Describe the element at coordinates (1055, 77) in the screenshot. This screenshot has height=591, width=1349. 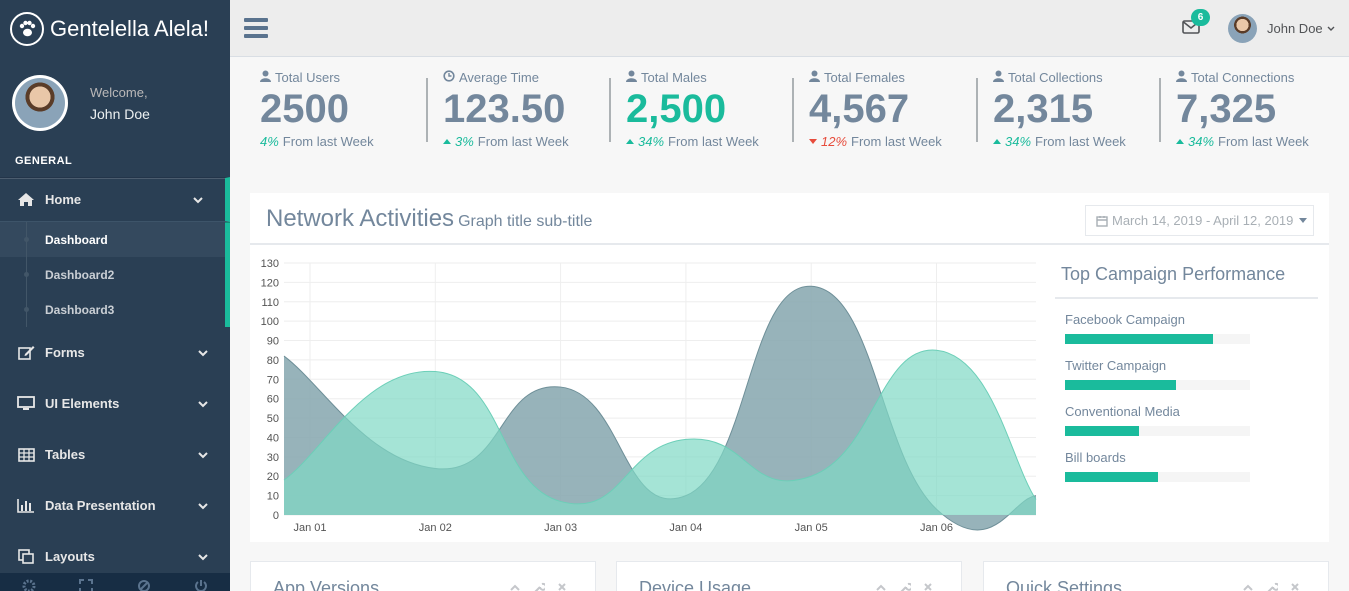
I see `stat-label-text: Total Collections` at that location.